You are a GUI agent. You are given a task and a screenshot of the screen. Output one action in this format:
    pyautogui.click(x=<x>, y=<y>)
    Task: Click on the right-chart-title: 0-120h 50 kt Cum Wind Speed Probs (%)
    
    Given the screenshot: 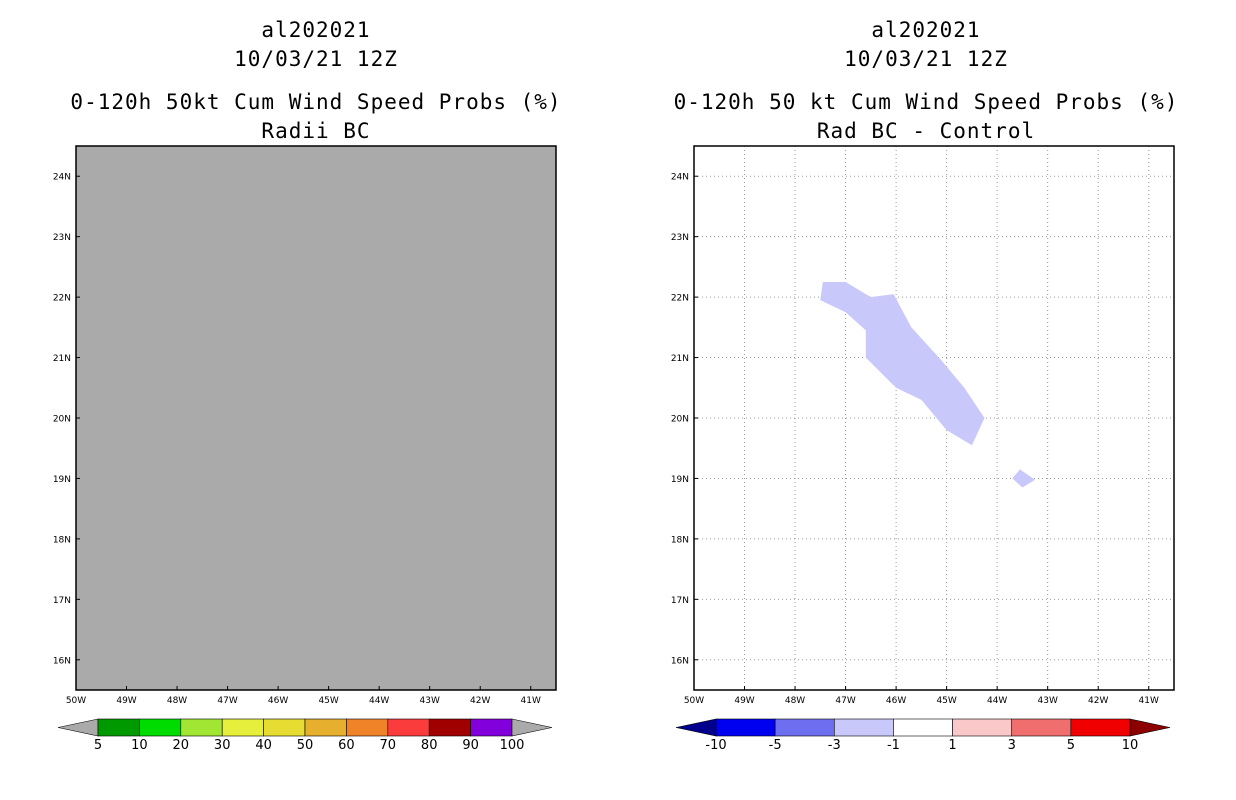 What is the action you would take?
    pyautogui.click(x=926, y=102)
    